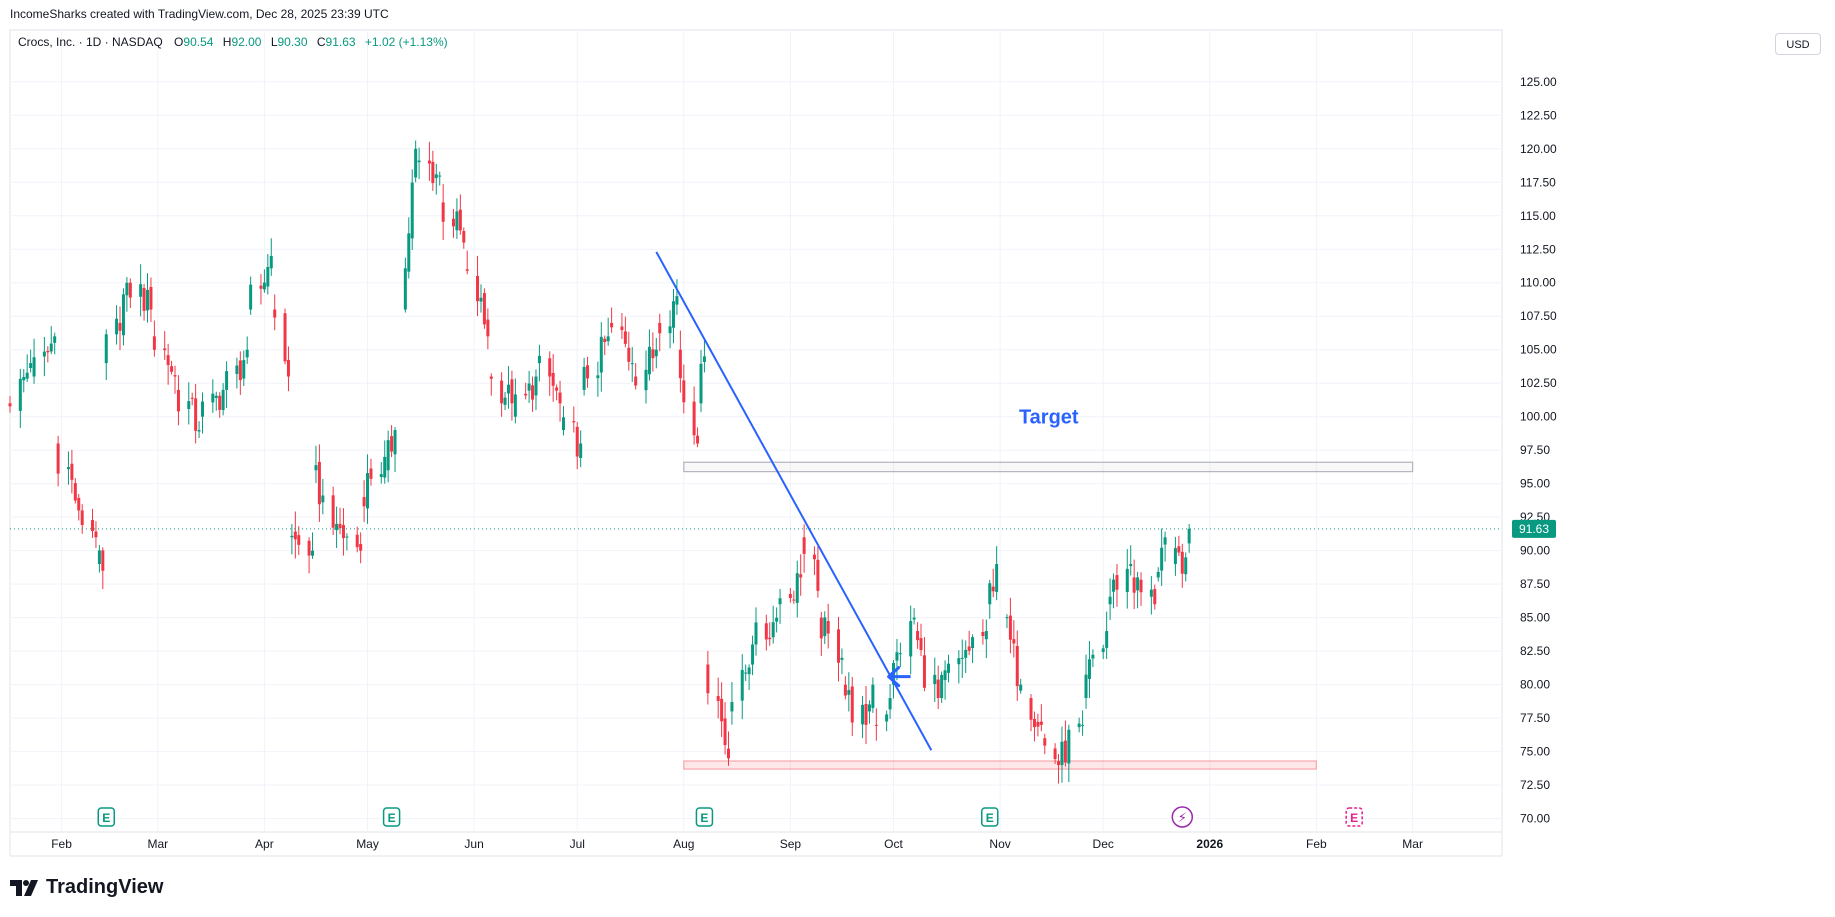 This screenshot has width=1835, height=917. I want to click on tradingview-brand: TradingView, so click(86, 887).